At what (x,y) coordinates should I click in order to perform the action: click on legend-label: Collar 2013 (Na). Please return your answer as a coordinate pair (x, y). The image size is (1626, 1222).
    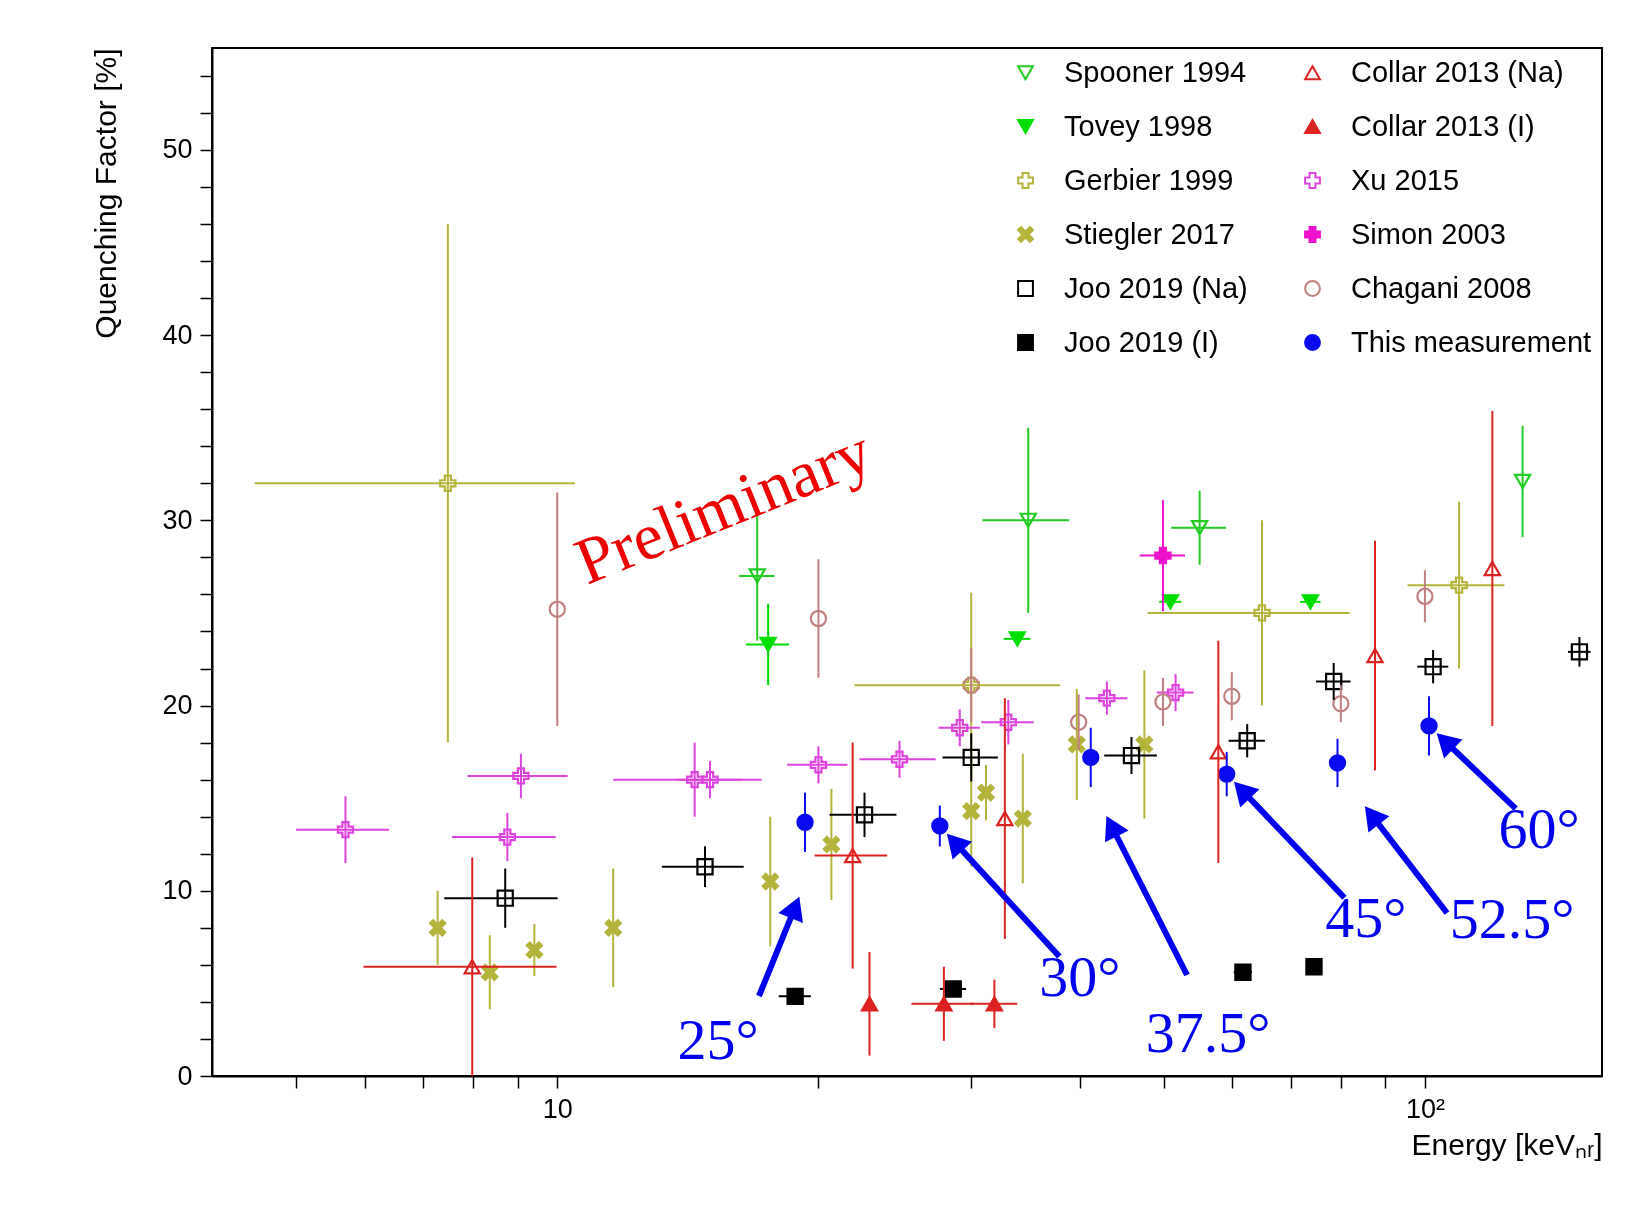
    Looking at the image, I should click on (1457, 71).